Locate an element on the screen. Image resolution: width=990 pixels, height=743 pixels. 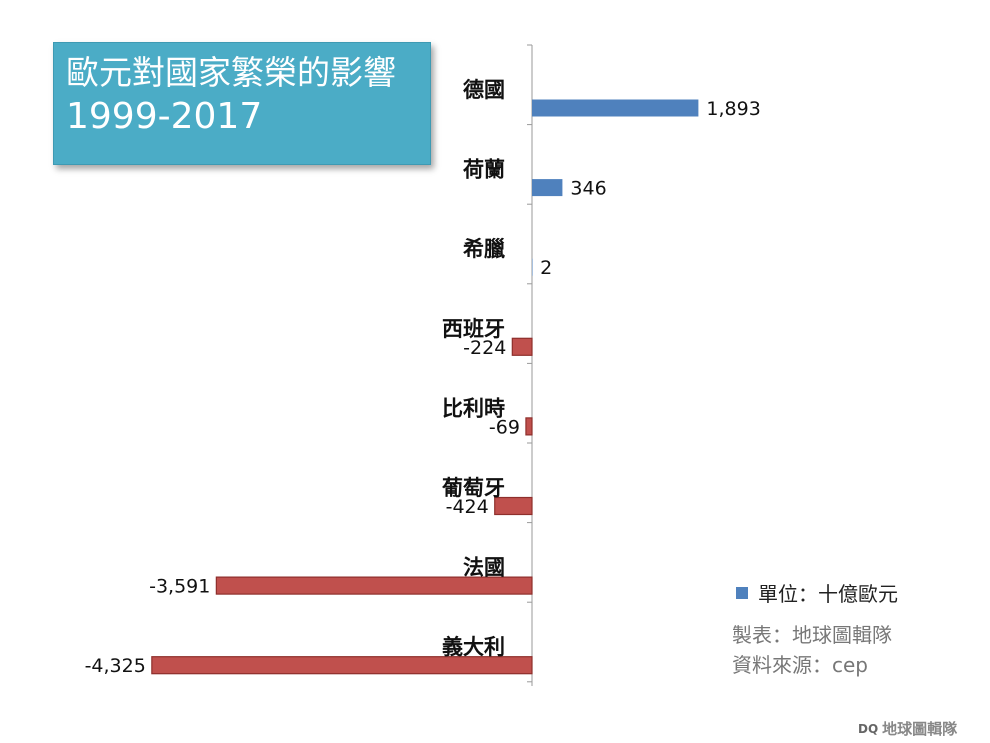
category-label: 比利時 is located at coordinates (473, 408).